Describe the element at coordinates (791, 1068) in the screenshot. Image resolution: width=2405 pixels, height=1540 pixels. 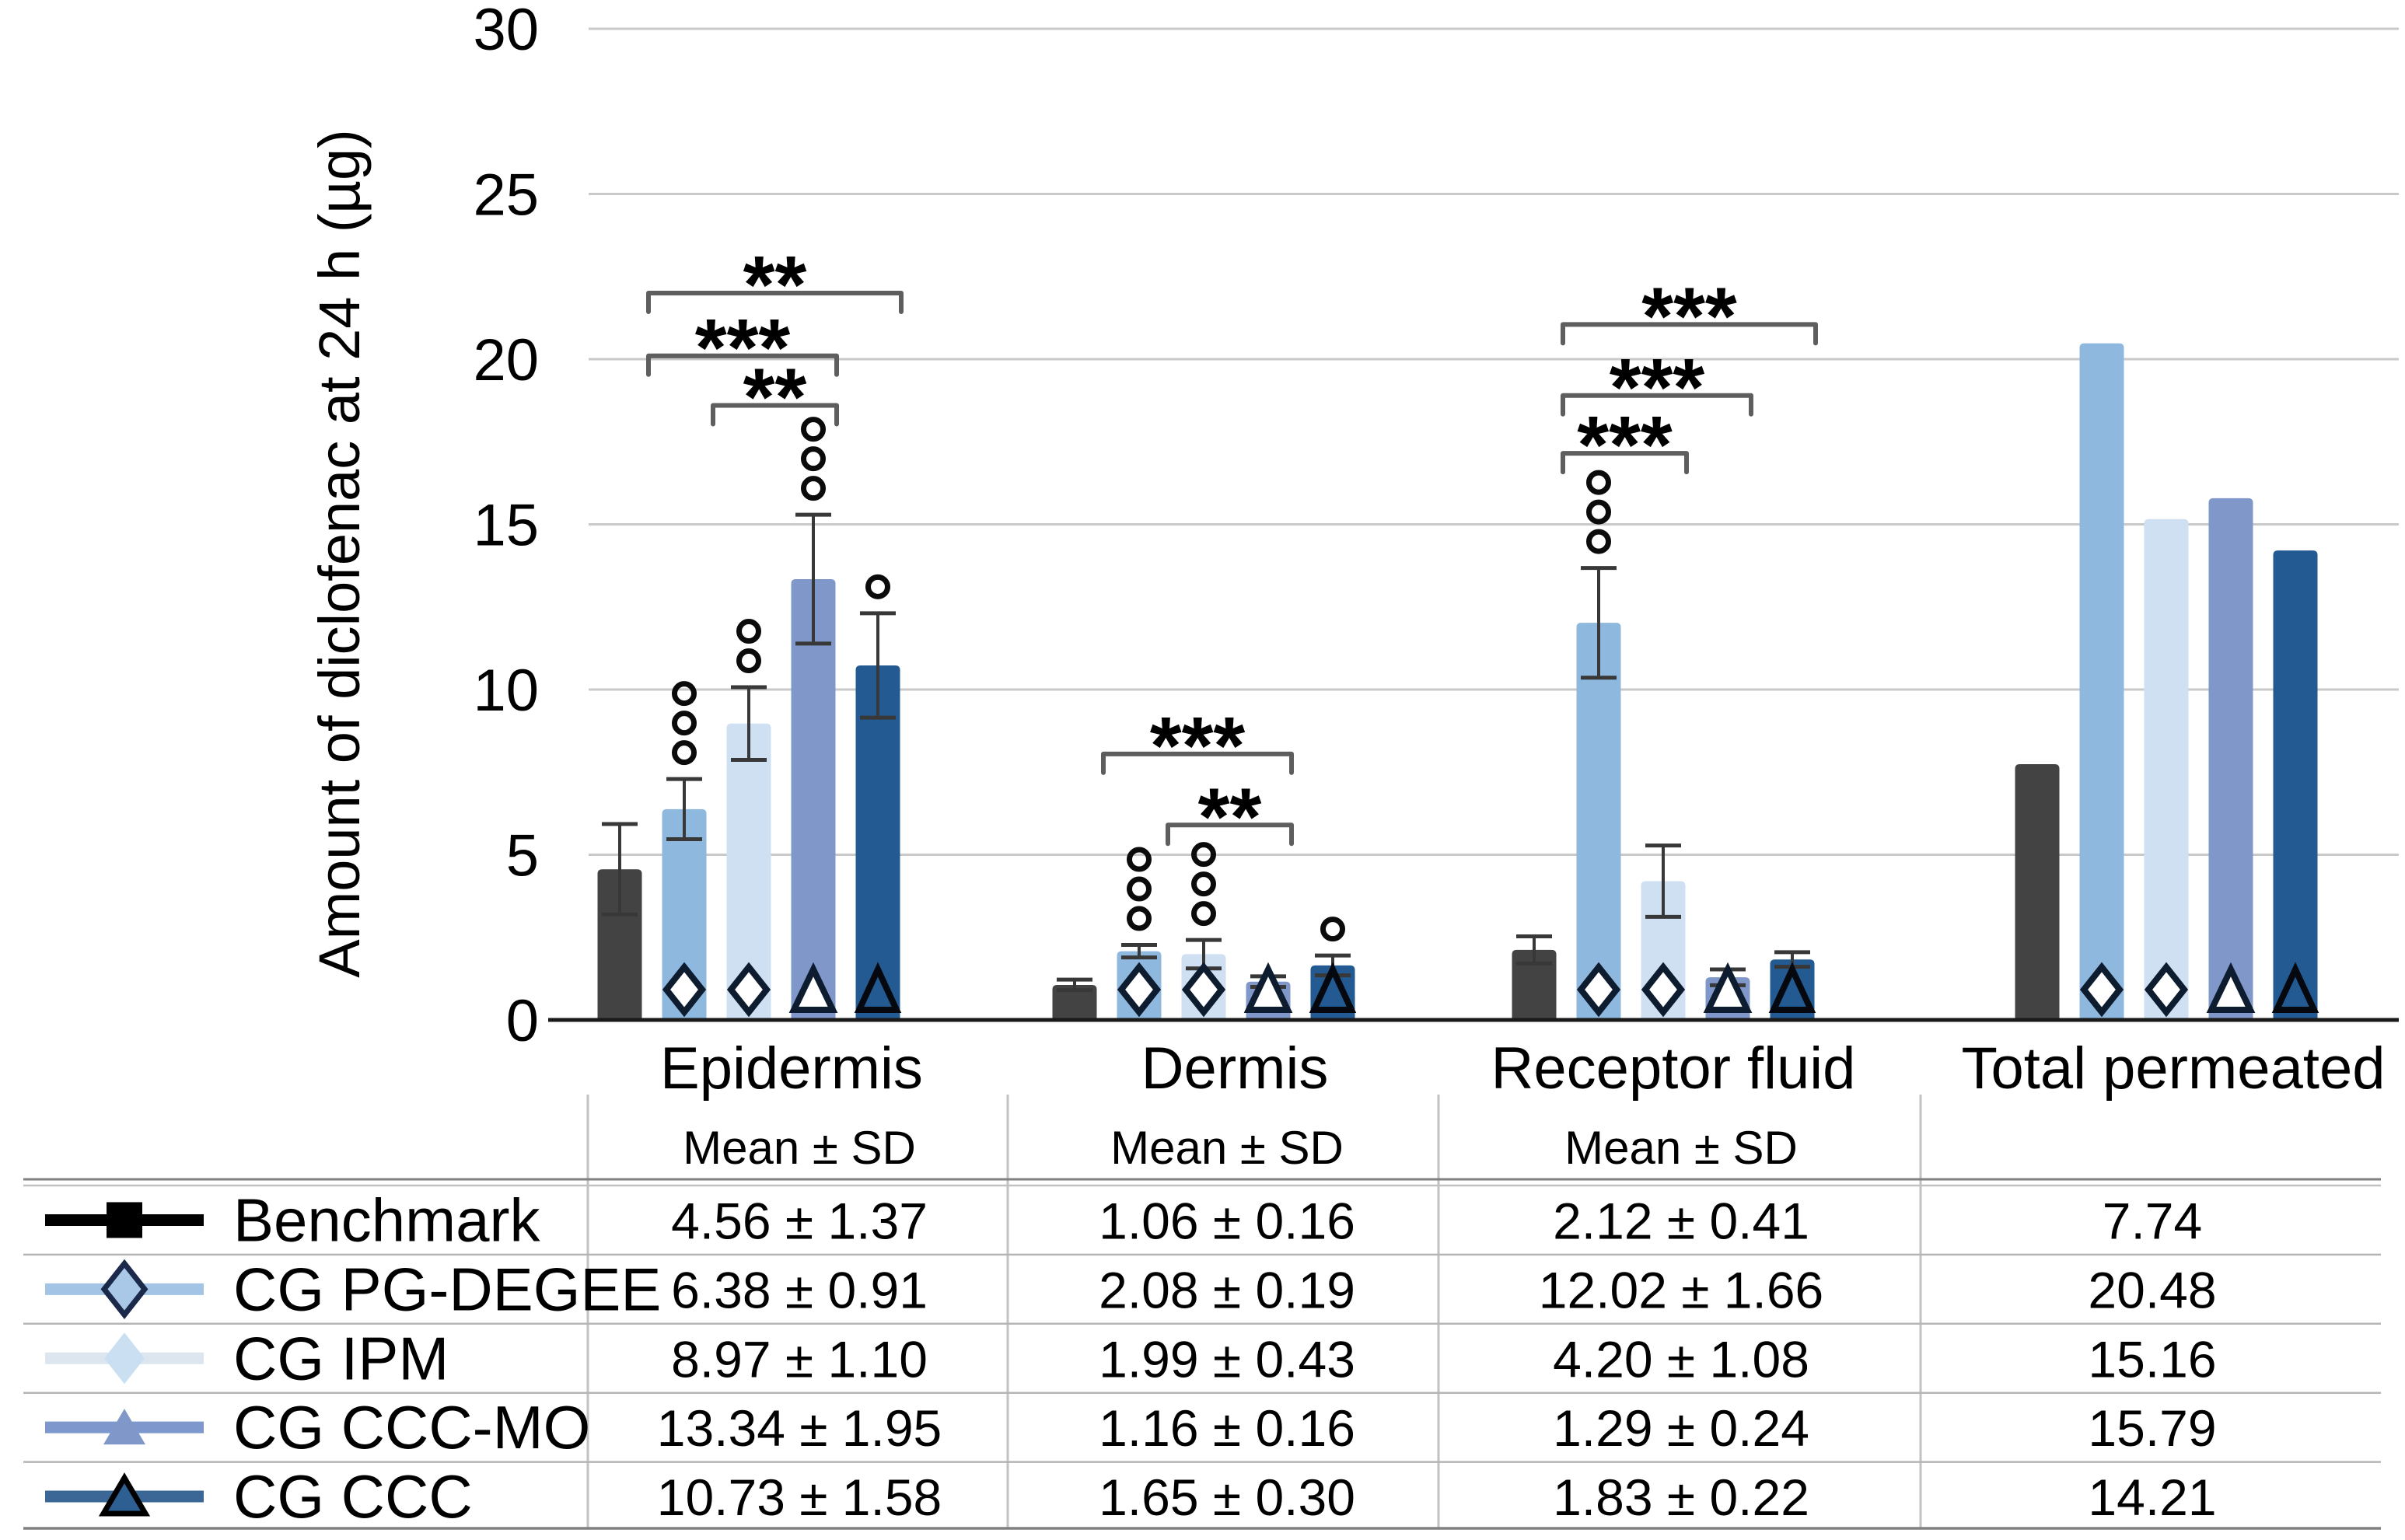
I see `category-label: Epidermis` at that location.